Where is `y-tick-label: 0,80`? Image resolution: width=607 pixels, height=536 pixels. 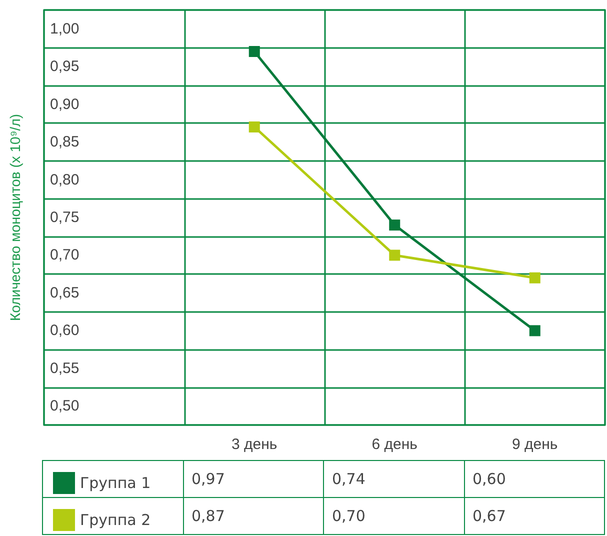
y-tick-label: 0,80 is located at coordinates (65, 179).